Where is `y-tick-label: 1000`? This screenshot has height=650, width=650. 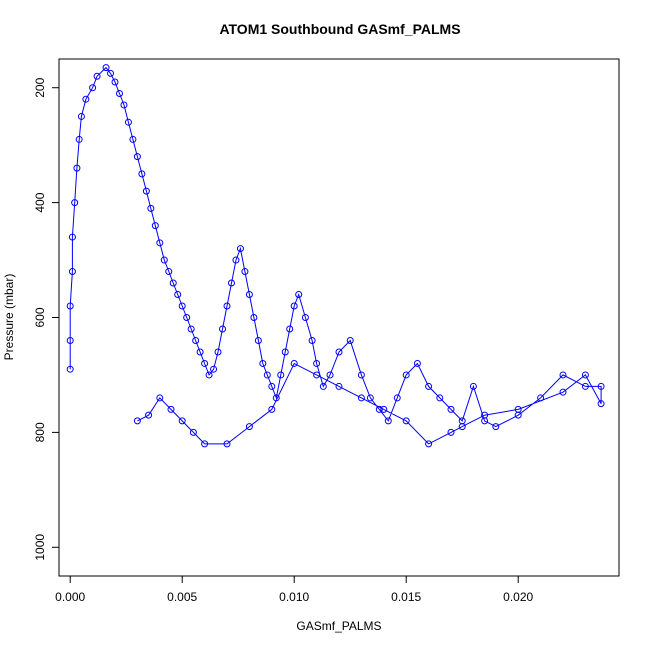
y-tick-label: 1000 is located at coordinates (40, 547).